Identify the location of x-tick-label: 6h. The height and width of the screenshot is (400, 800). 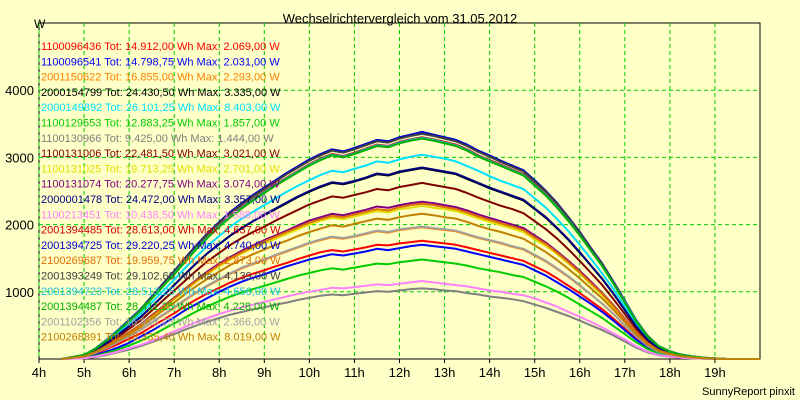
(129, 372).